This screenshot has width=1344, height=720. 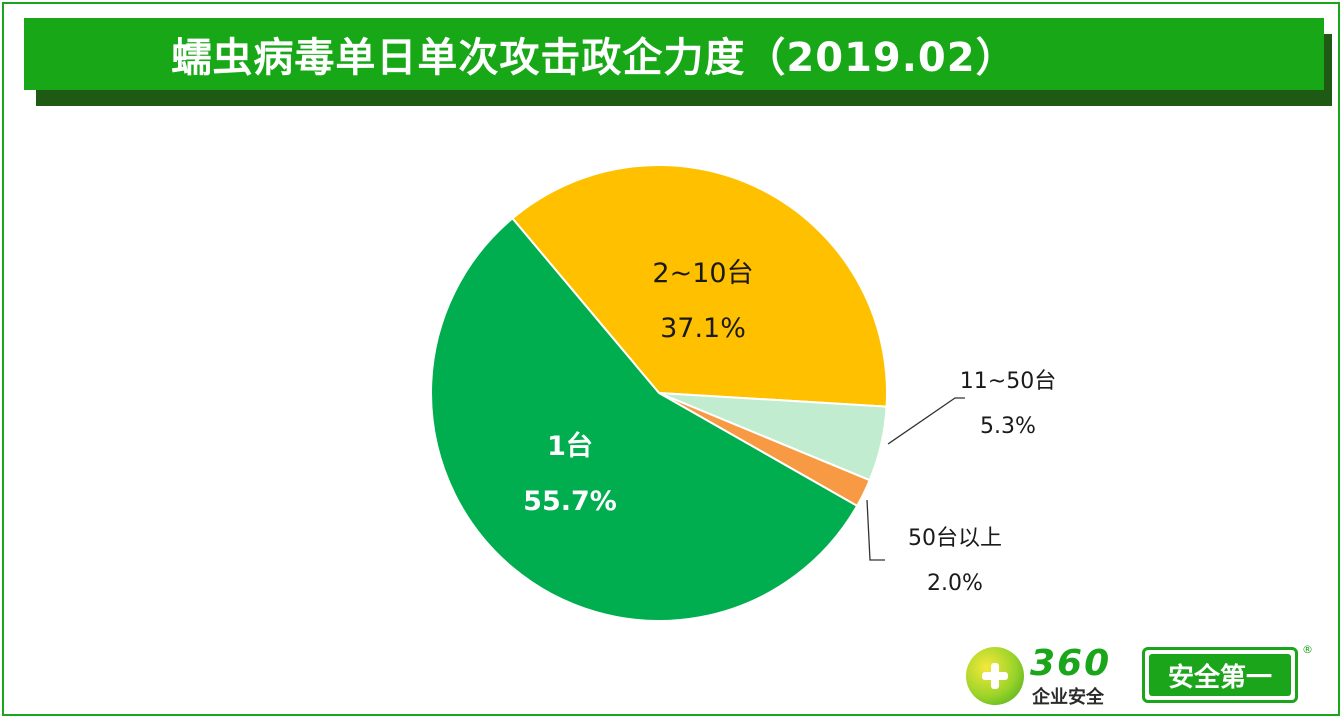 What do you see at coordinates (955, 583) in the screenshot?
I see `slice-value-3: 2.0%` at bounding box center [955, 583].